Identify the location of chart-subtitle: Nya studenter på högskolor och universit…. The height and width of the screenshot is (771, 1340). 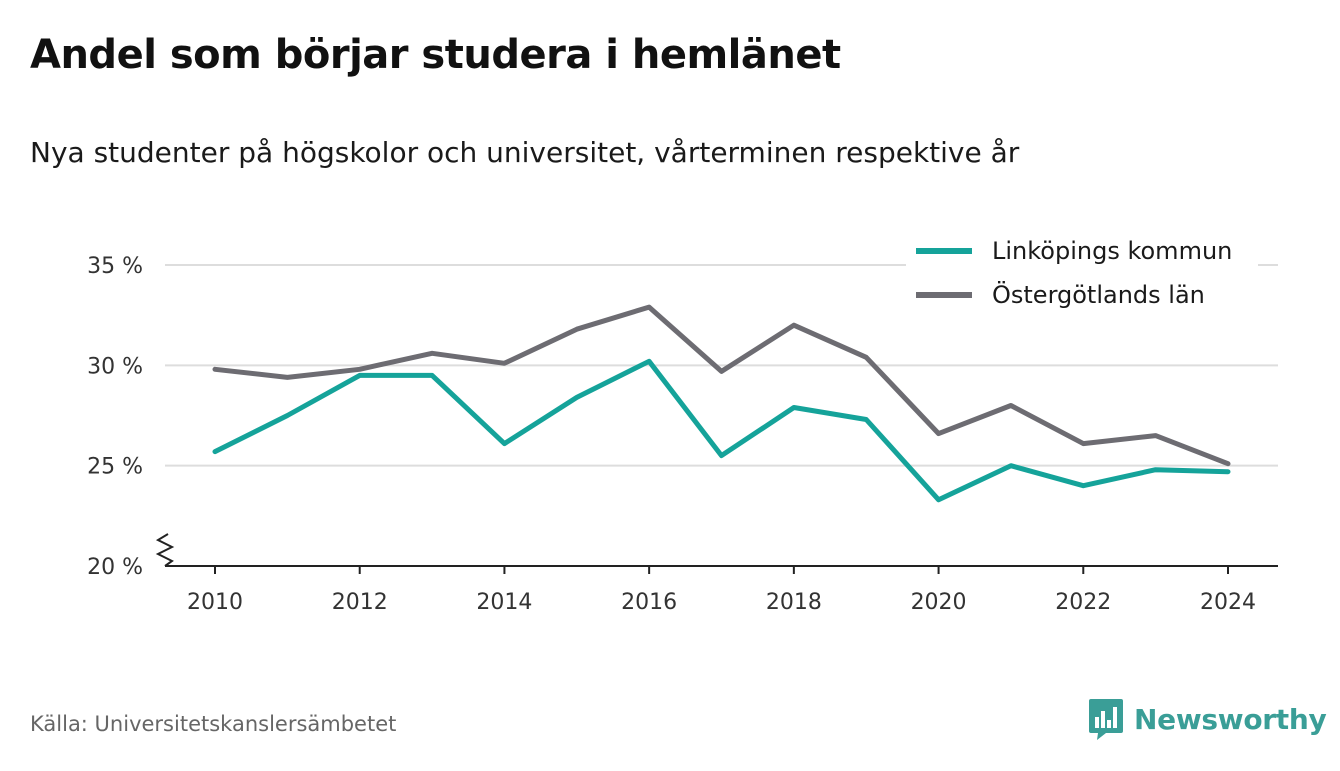
(525, 152).